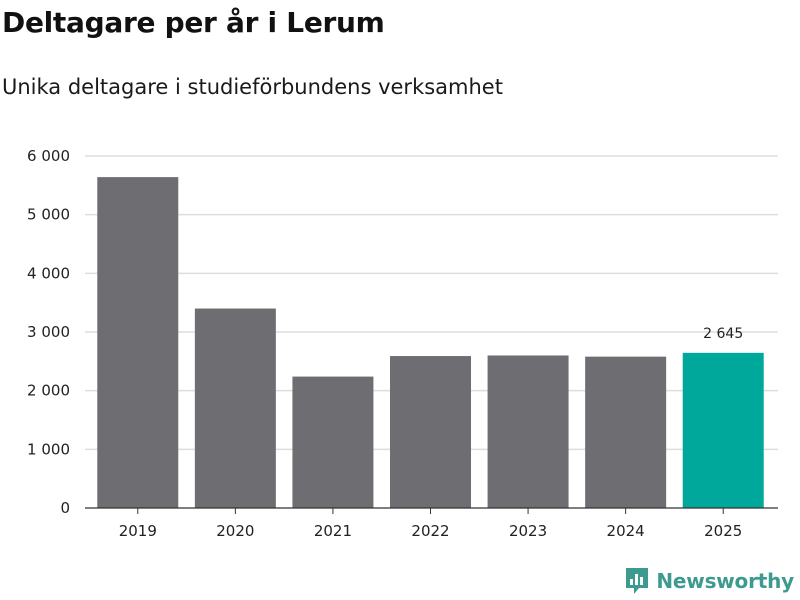  Describe the element at coordinates (48, 332) in the screenshot. I see `y-tick-label: 3 000` at that location.